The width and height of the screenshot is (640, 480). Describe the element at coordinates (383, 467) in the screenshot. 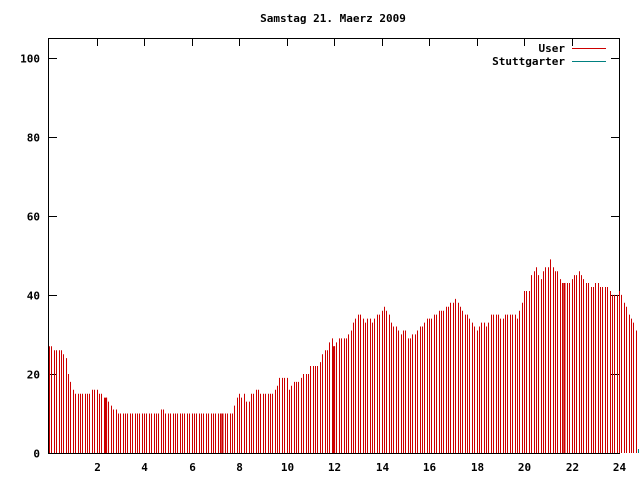

I see `x-tick-label: 14` at that location.